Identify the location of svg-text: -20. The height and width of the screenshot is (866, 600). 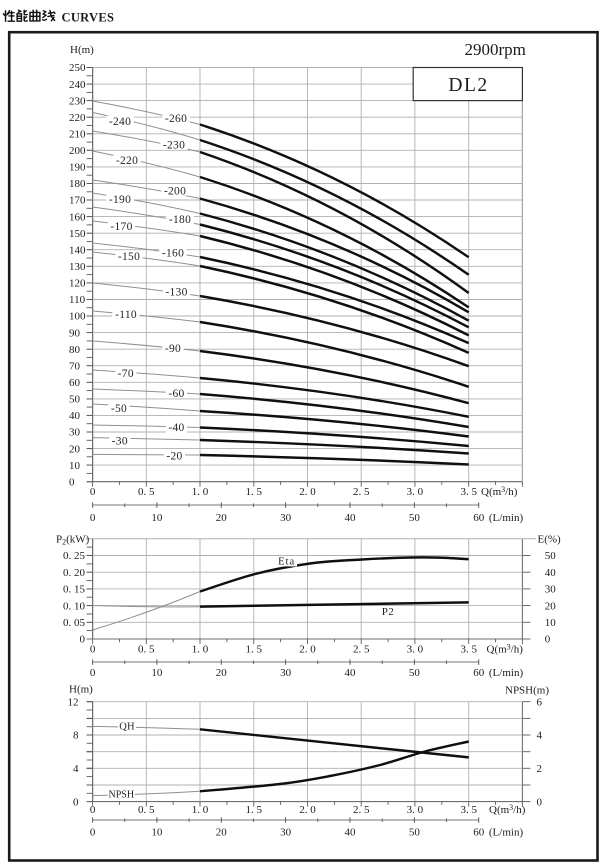
(174, 456).